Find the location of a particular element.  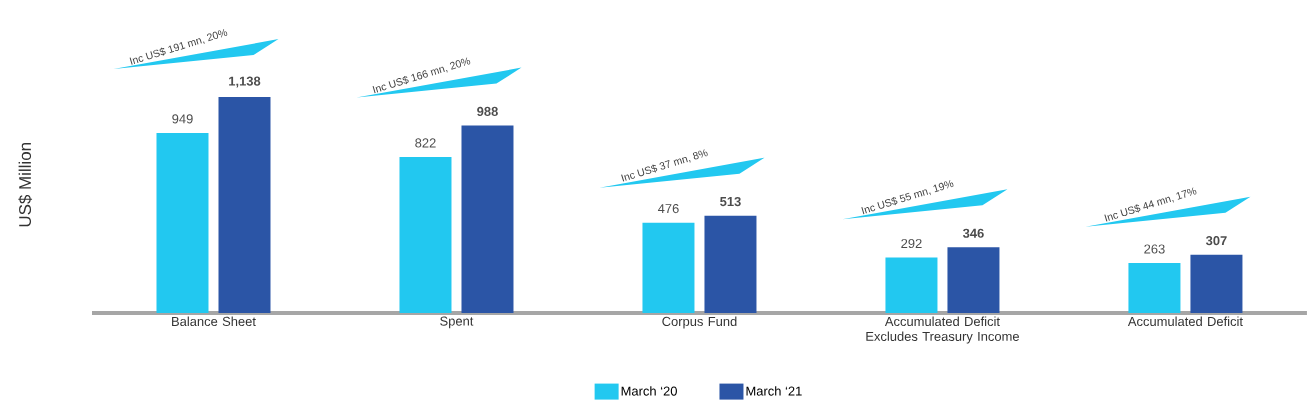

data-label: 263 is located at coordinates (1154, 249).